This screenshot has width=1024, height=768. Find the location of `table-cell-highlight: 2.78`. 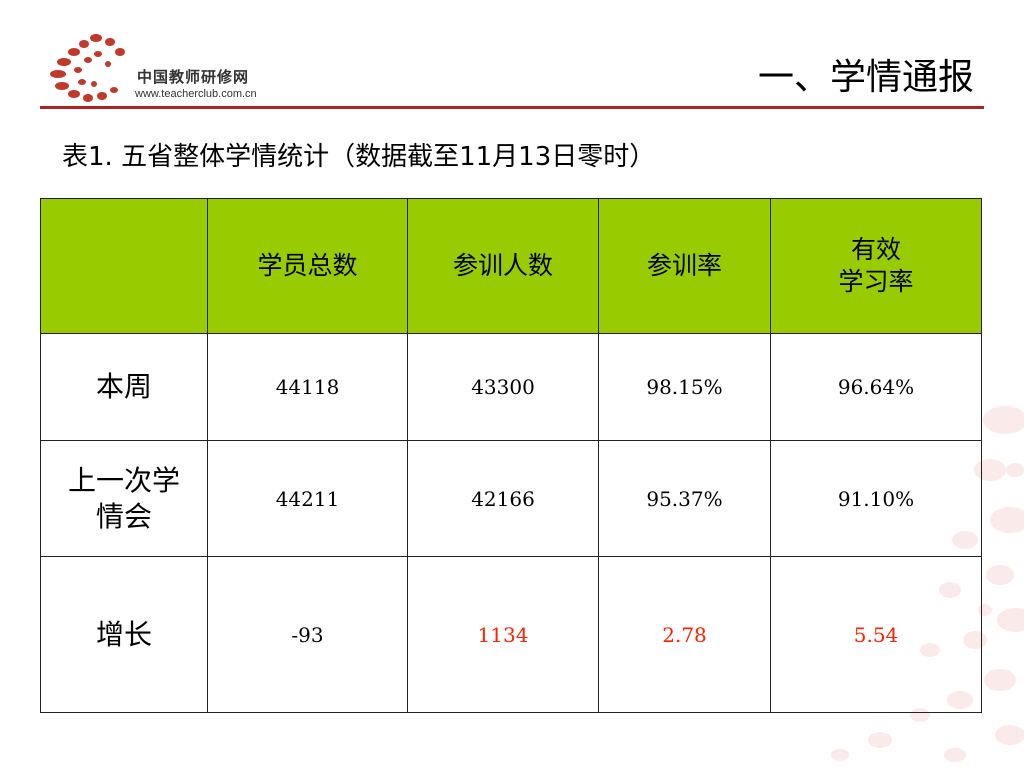

table-cell-highlight: 2.78 is located at coordinates (684, 634).